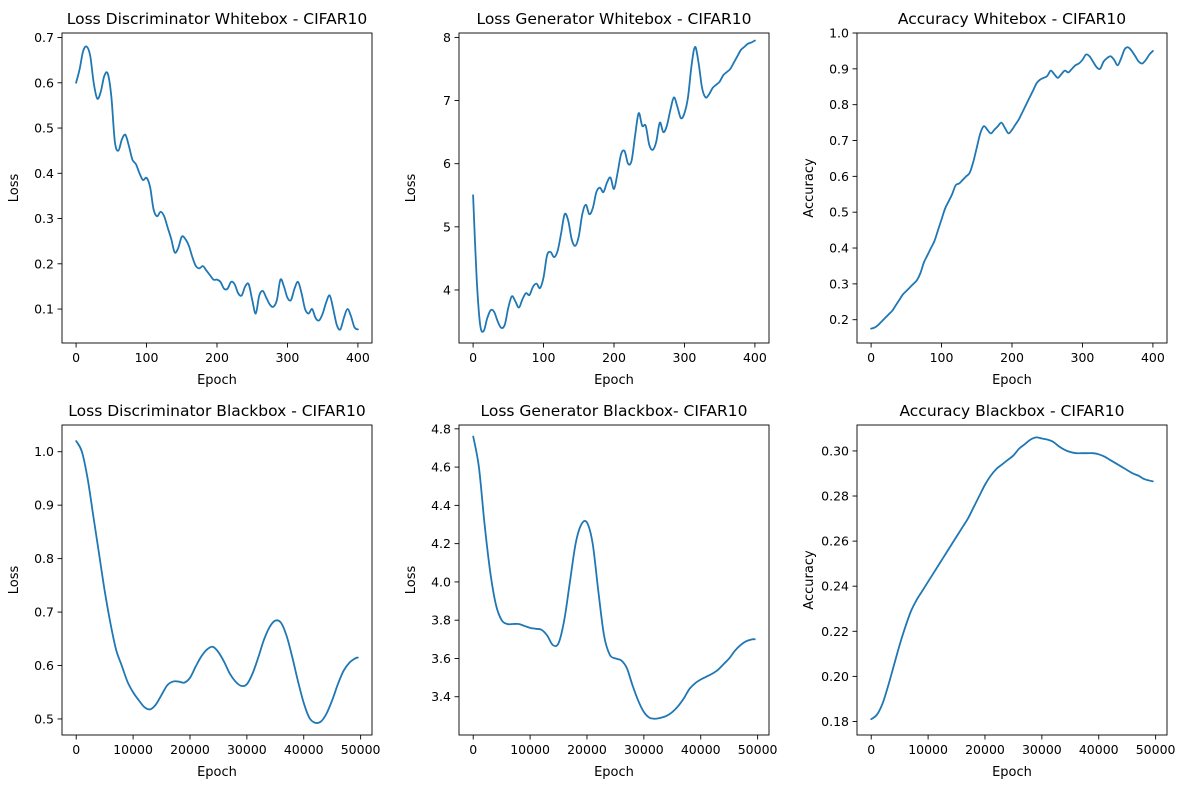  Describe the element at coordinates (447, 226) in the screenshot. I see `y-tick-label: 5` at that location.